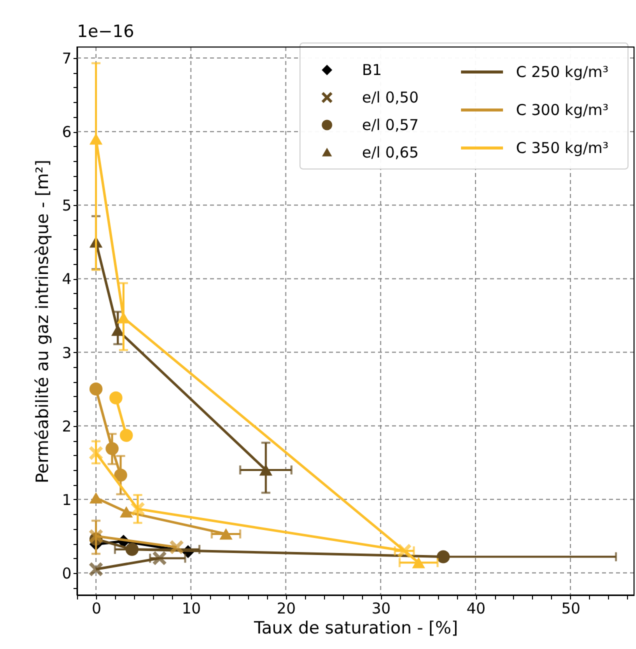  What do you see at coordinates (372, 70) in the screenshot?
I see `legend-label: B1` at bounding box center [372, 70].